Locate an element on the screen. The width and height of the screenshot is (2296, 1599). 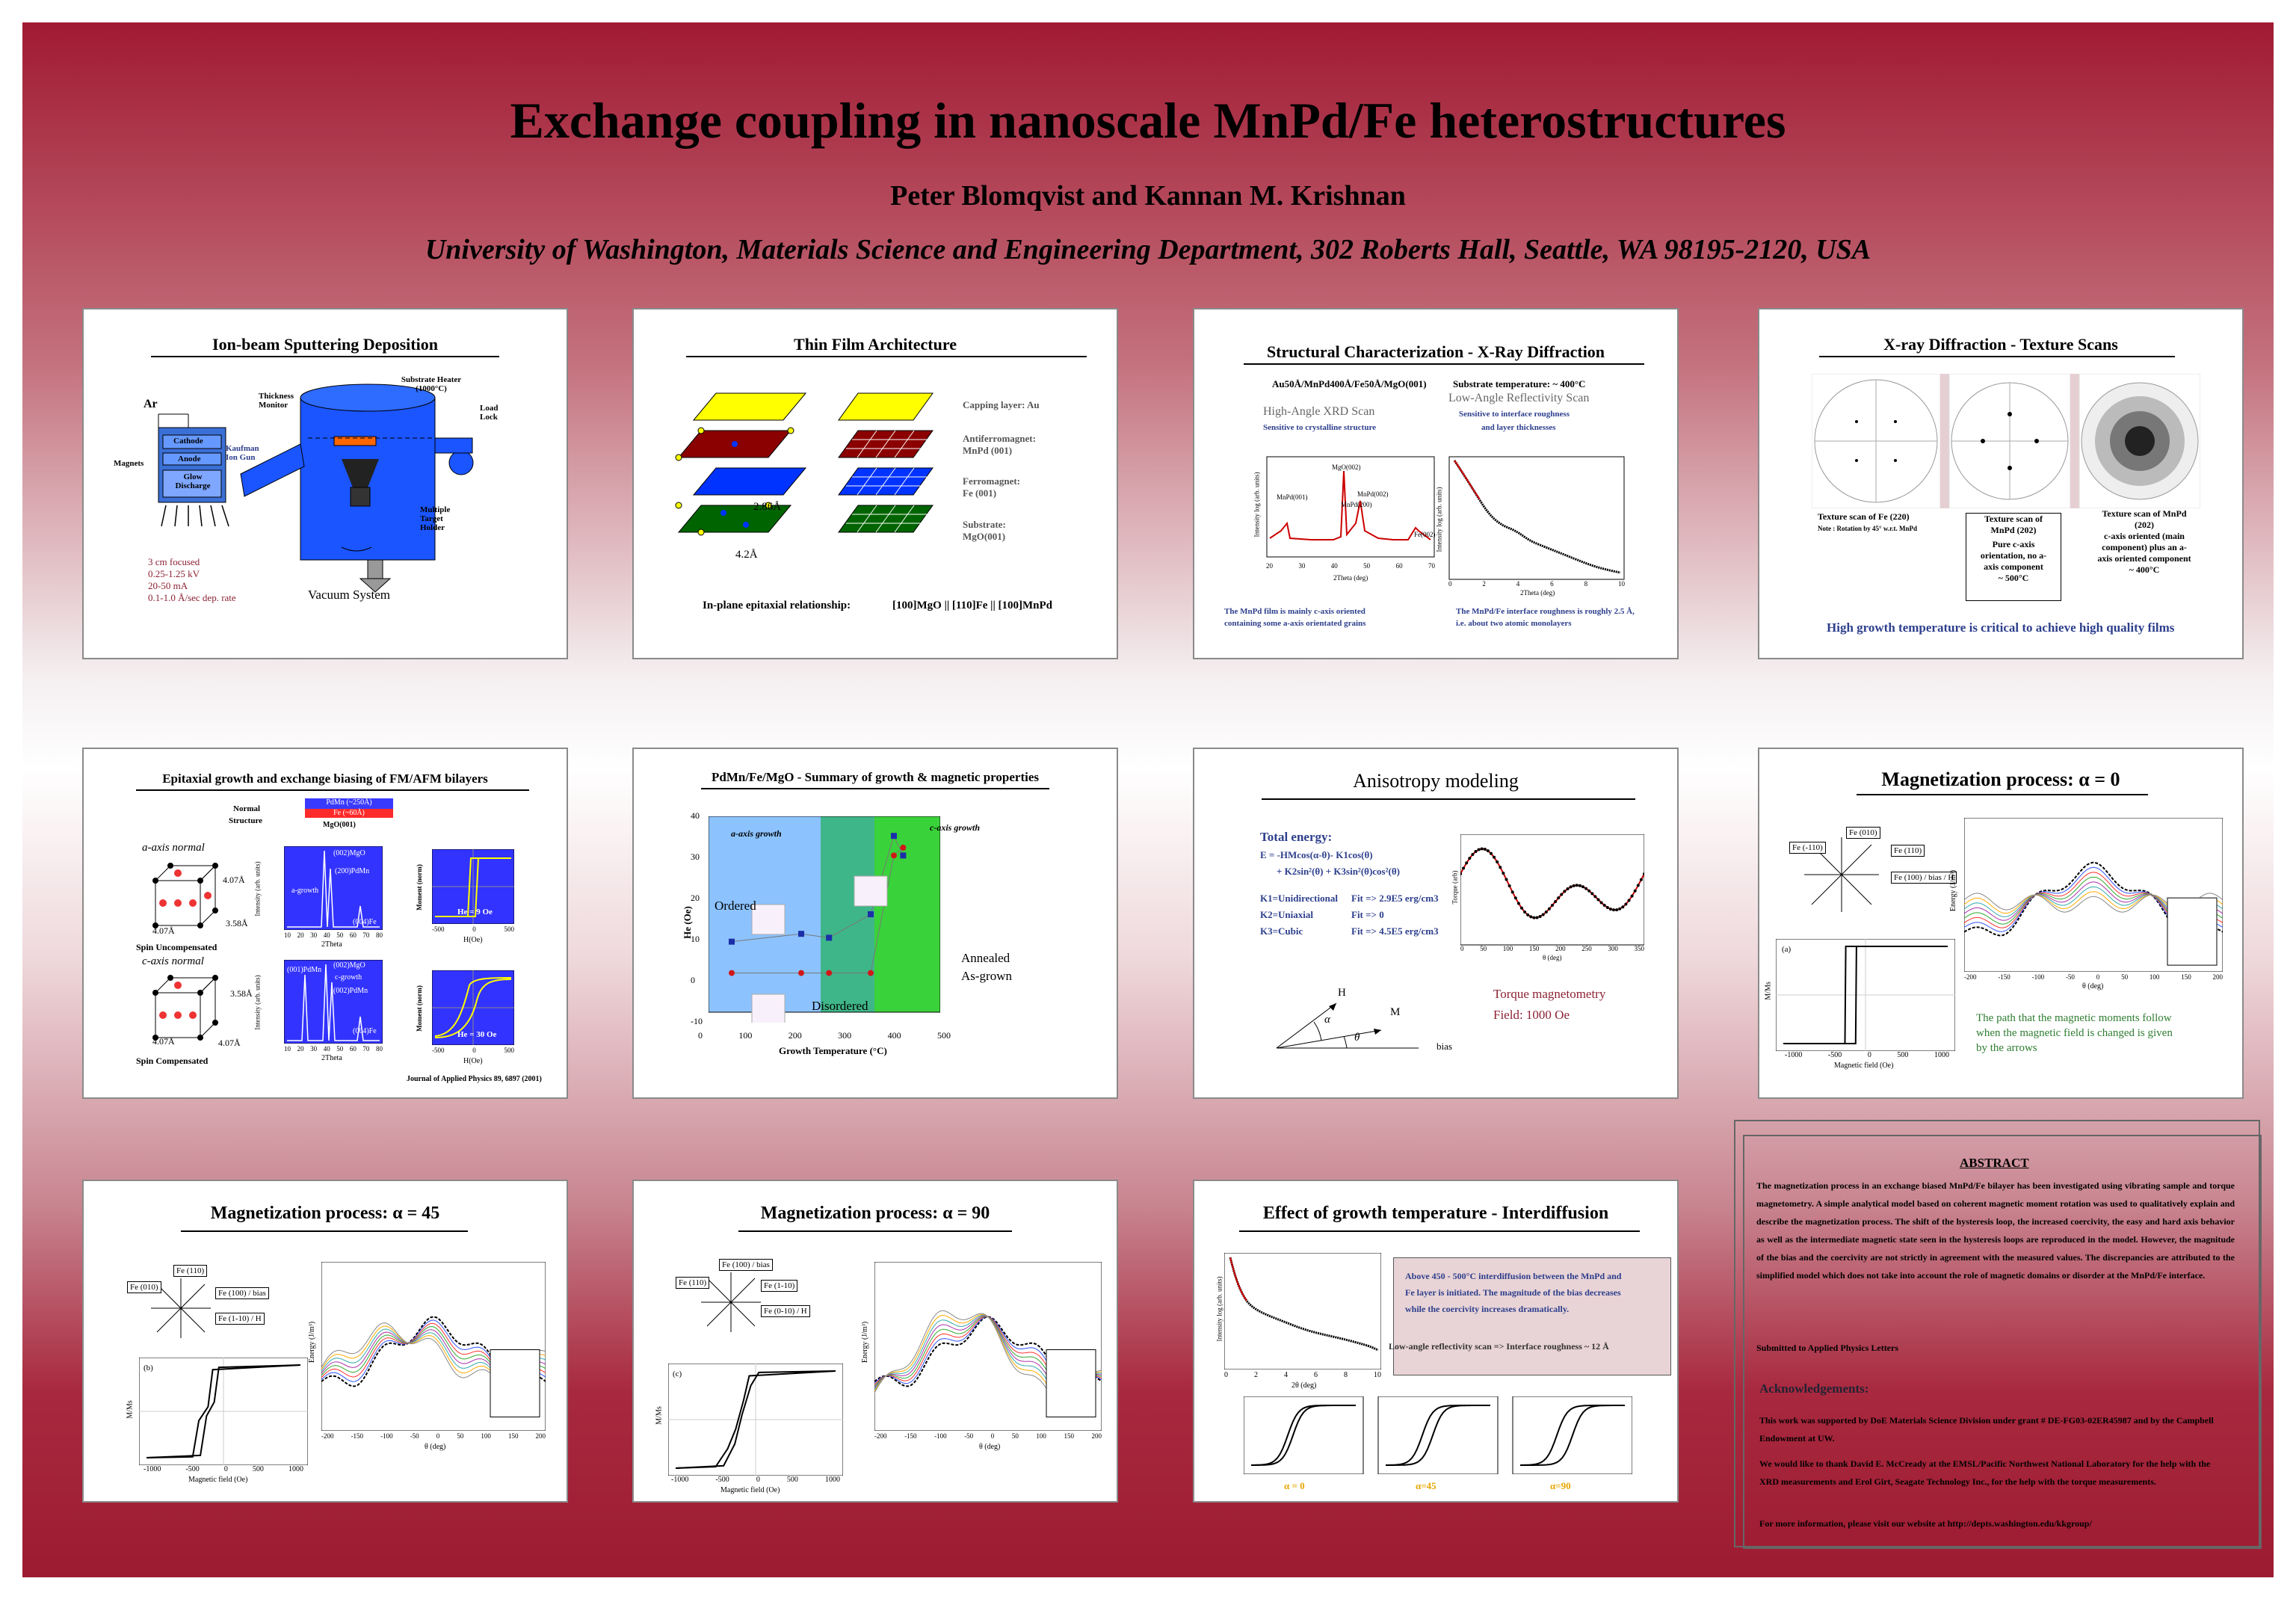
hysteresis-agrowth is located at coordinates (473, 886).